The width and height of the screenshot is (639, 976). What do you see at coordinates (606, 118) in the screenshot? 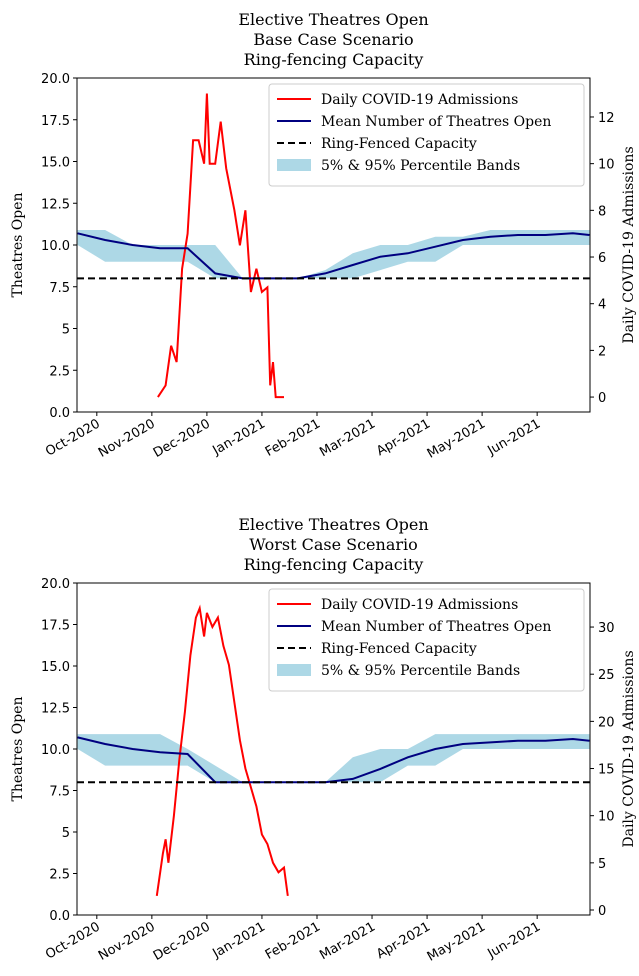
I see `y2-tick-label: 12` at bounding box center [606, 118].